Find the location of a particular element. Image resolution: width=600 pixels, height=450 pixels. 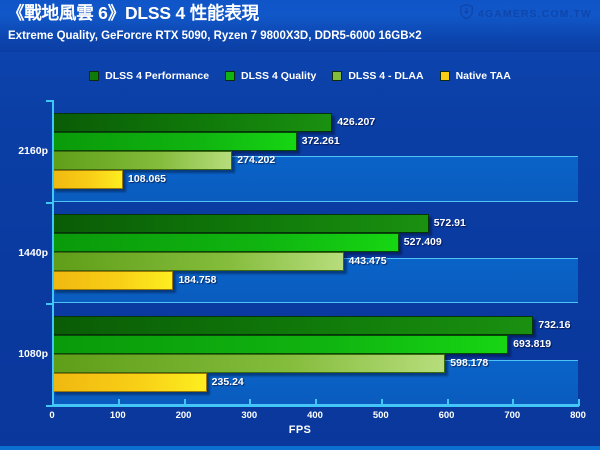

legend-item-3: Native TAA is located at coordinates (475, 76).